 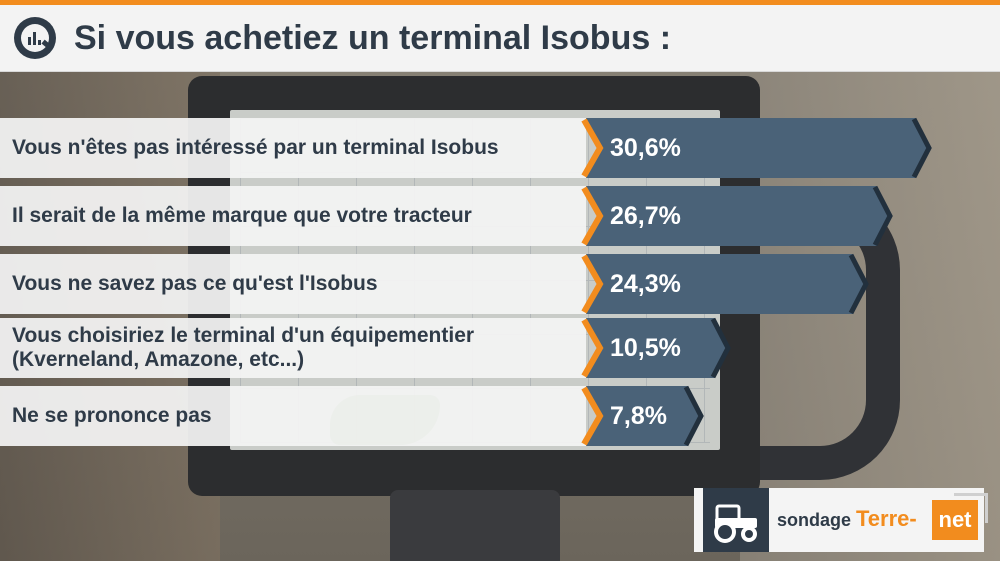 What do you see at coordinates (645, 147) in the screenshot?
I see `bar-value-label: 30,6%` at bounding box center [645, 147].